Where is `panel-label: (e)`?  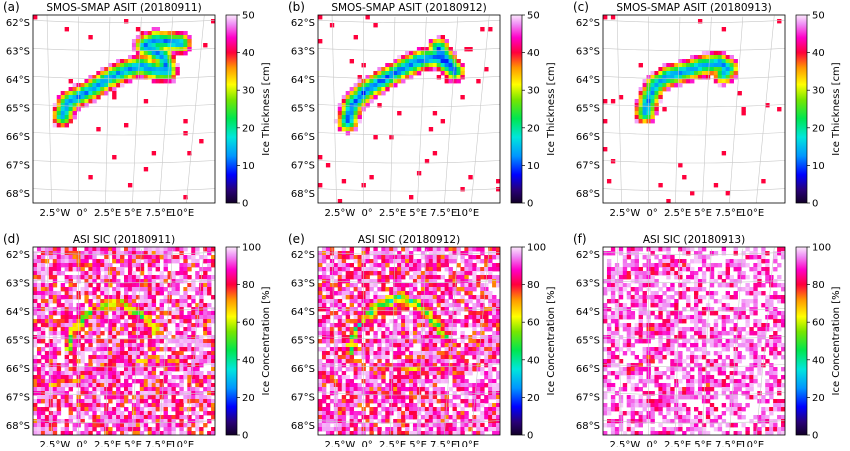 panel-label: (e) is located at coordinates (296, 239).